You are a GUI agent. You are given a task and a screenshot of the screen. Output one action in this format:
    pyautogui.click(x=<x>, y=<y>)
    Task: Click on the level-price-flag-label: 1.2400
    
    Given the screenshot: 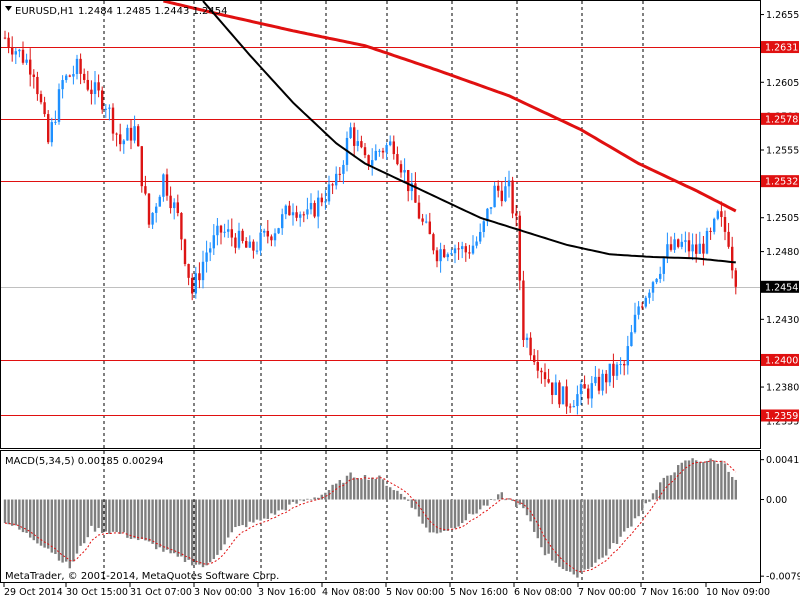 What is the action you would take?
    pyautogui.click(x=781, y=360)
    